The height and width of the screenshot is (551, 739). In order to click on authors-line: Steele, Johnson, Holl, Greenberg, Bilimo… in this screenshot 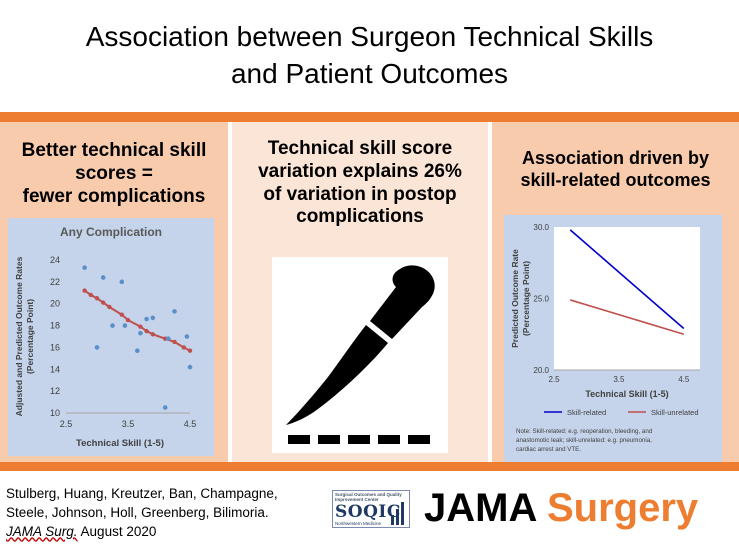, I will do `click(137, 512)`.